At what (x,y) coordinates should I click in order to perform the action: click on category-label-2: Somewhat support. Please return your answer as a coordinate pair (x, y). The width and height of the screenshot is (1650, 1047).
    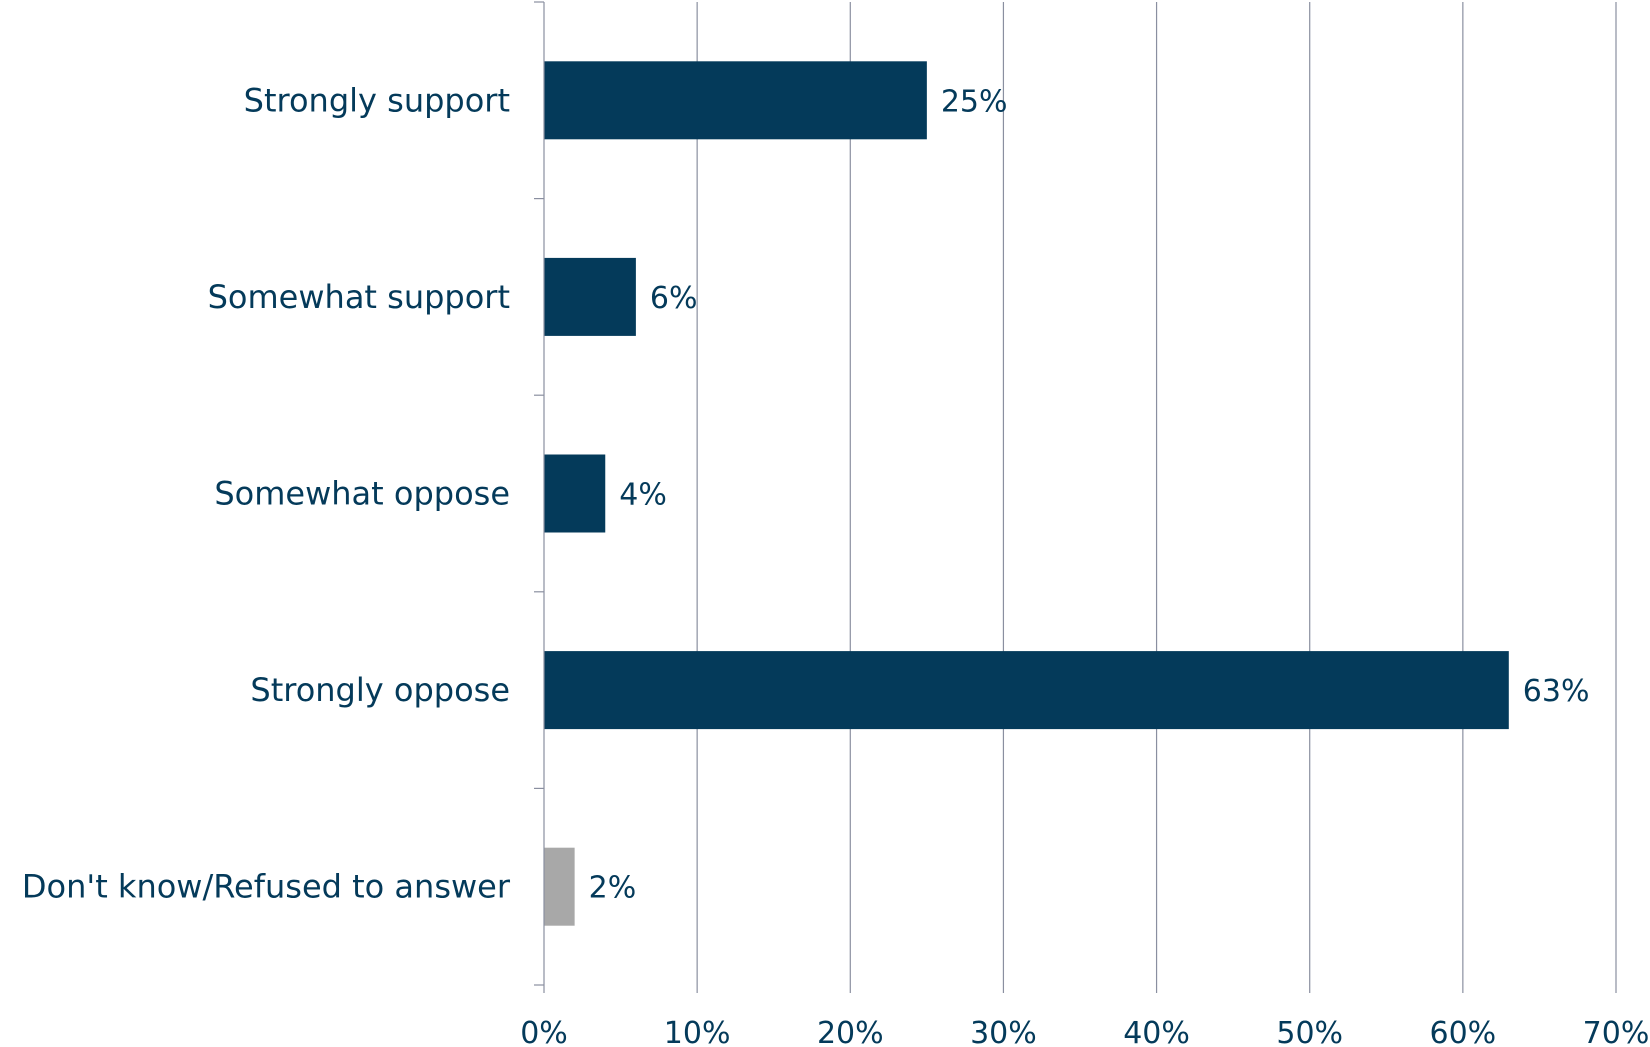
    Looking at the image, I should click on (359, 297).